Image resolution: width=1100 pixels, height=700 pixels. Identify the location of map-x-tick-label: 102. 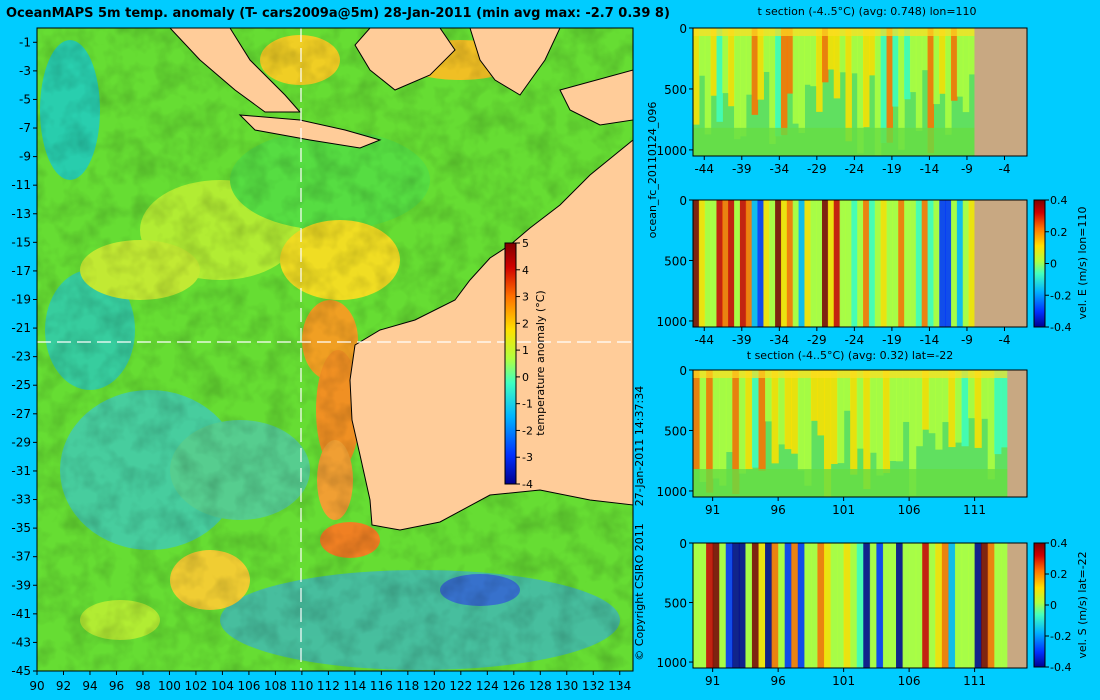
(195, 686).